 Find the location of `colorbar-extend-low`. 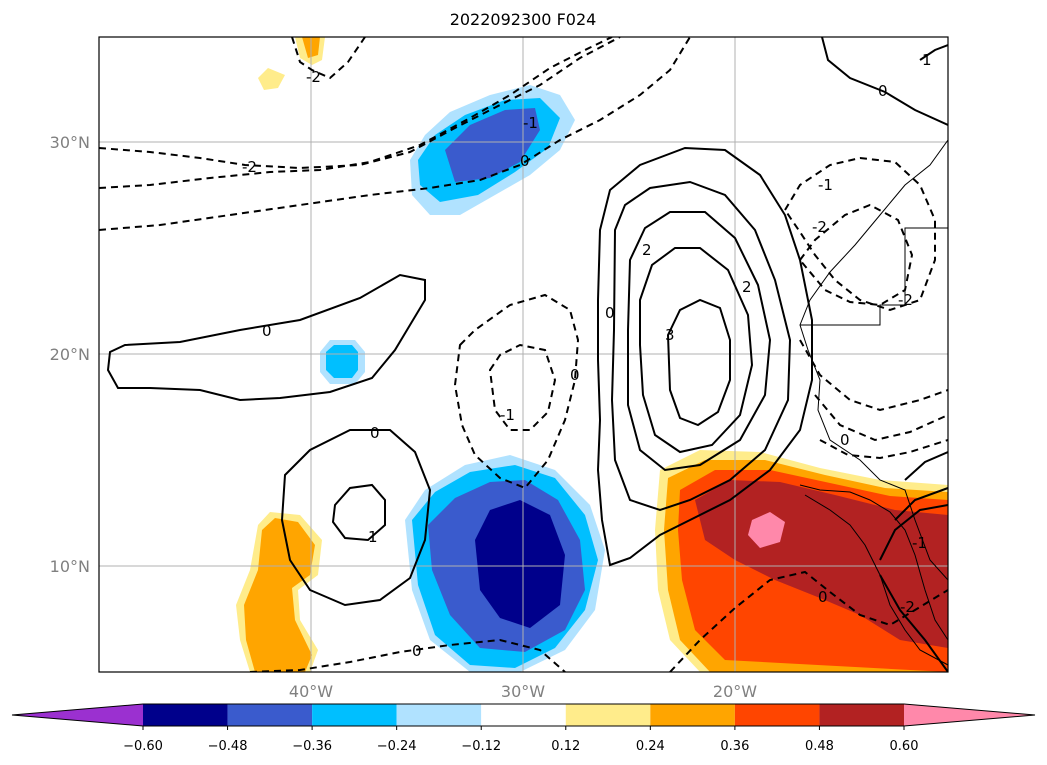

colorbar-extend-low is located at coordinates (77, 715).